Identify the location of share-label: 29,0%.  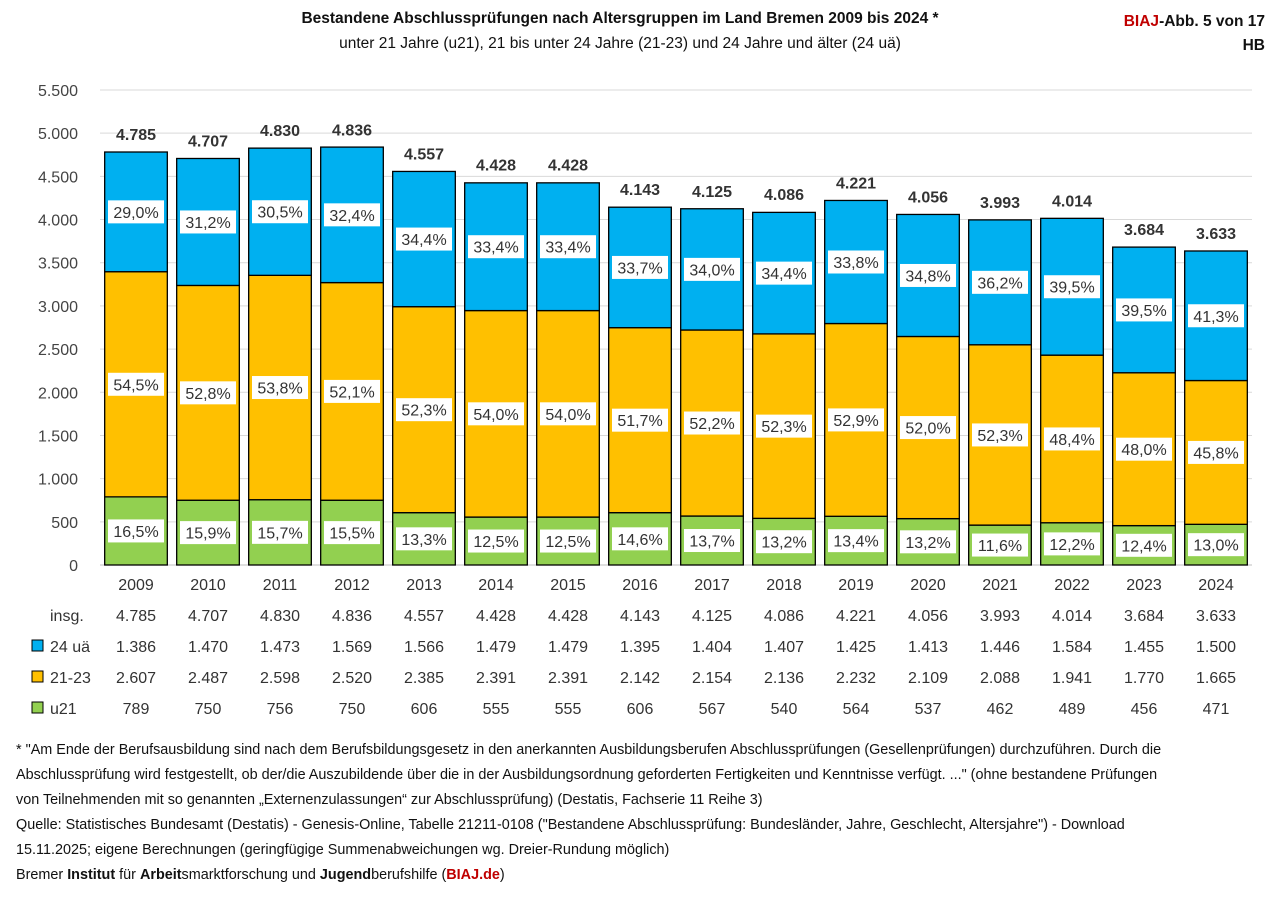
(135, 213).